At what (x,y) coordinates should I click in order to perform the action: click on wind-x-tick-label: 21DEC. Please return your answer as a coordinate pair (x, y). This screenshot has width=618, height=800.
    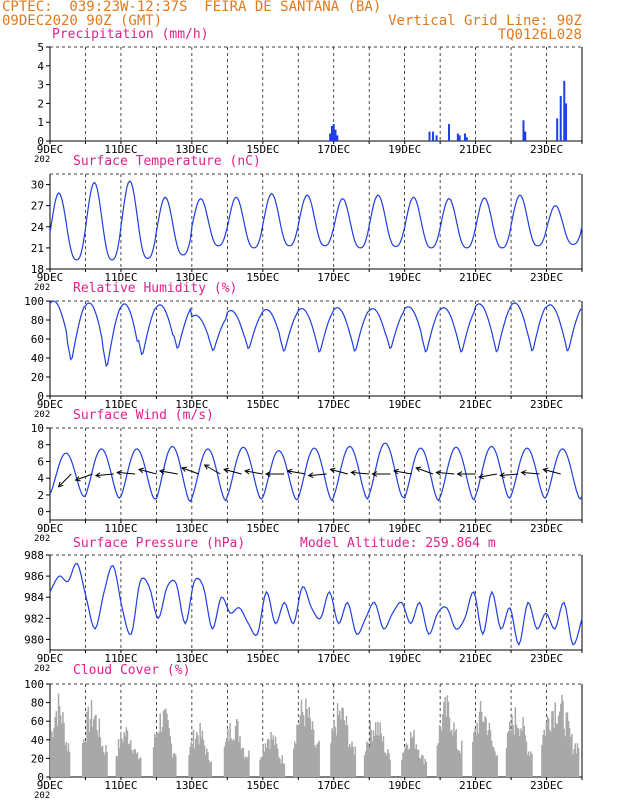
    Looking at the image, I should click on (475, 528).